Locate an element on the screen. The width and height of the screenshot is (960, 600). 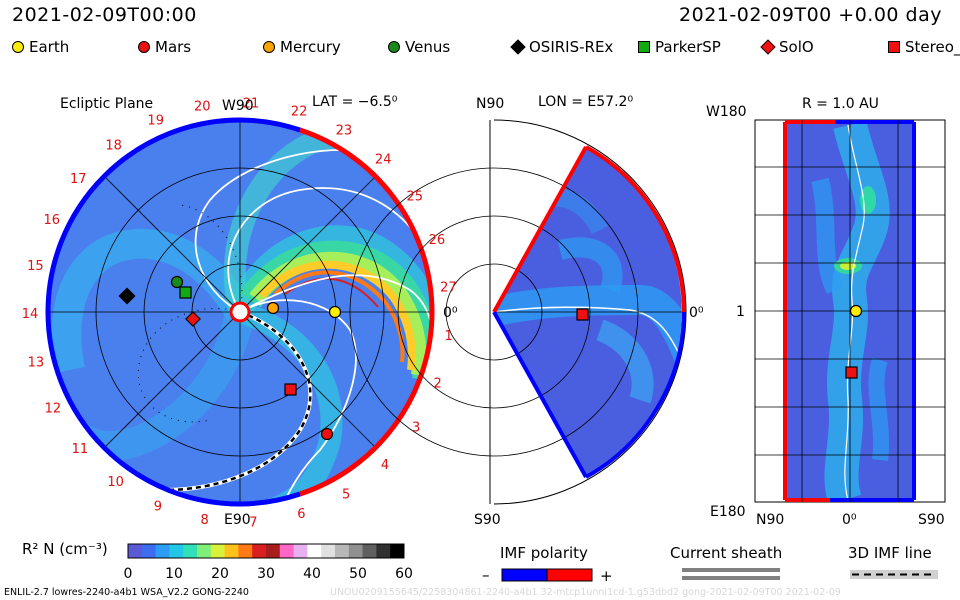
legend-label: Venus is located at coordinates (428, 47).